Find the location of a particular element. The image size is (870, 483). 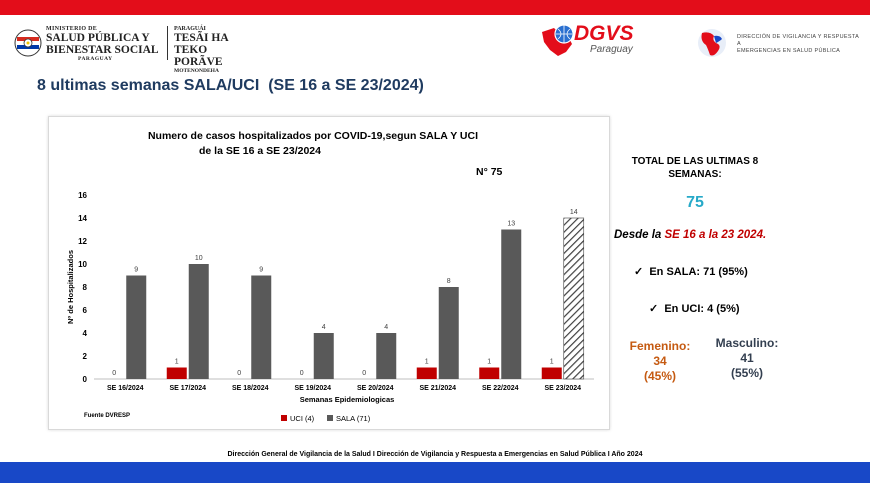

ministry-line-3: BIENESTAR SOCIAL is located at coordinates (102, 50).